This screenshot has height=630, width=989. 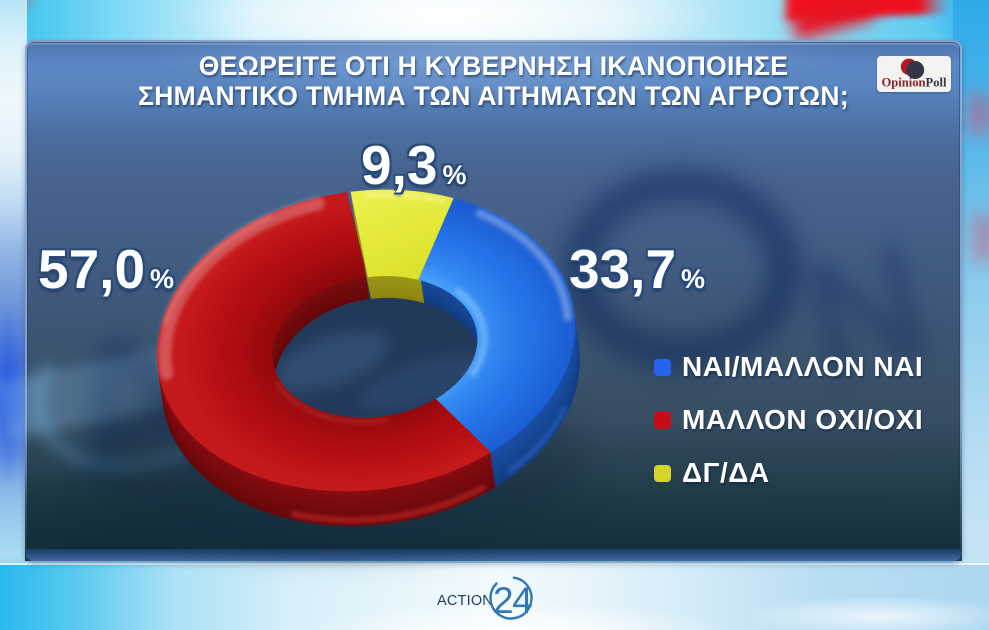 I want to click on svg-text: OpinionPoll, so click(x=914, y=83).